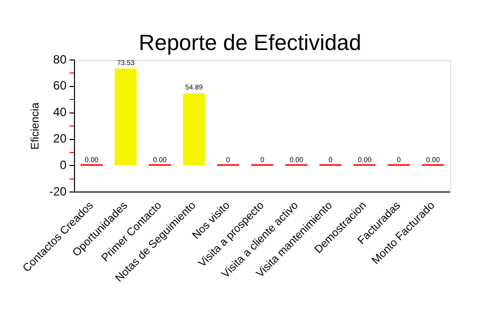  I want to click on y-tick-label: 80, so click(60, 59).